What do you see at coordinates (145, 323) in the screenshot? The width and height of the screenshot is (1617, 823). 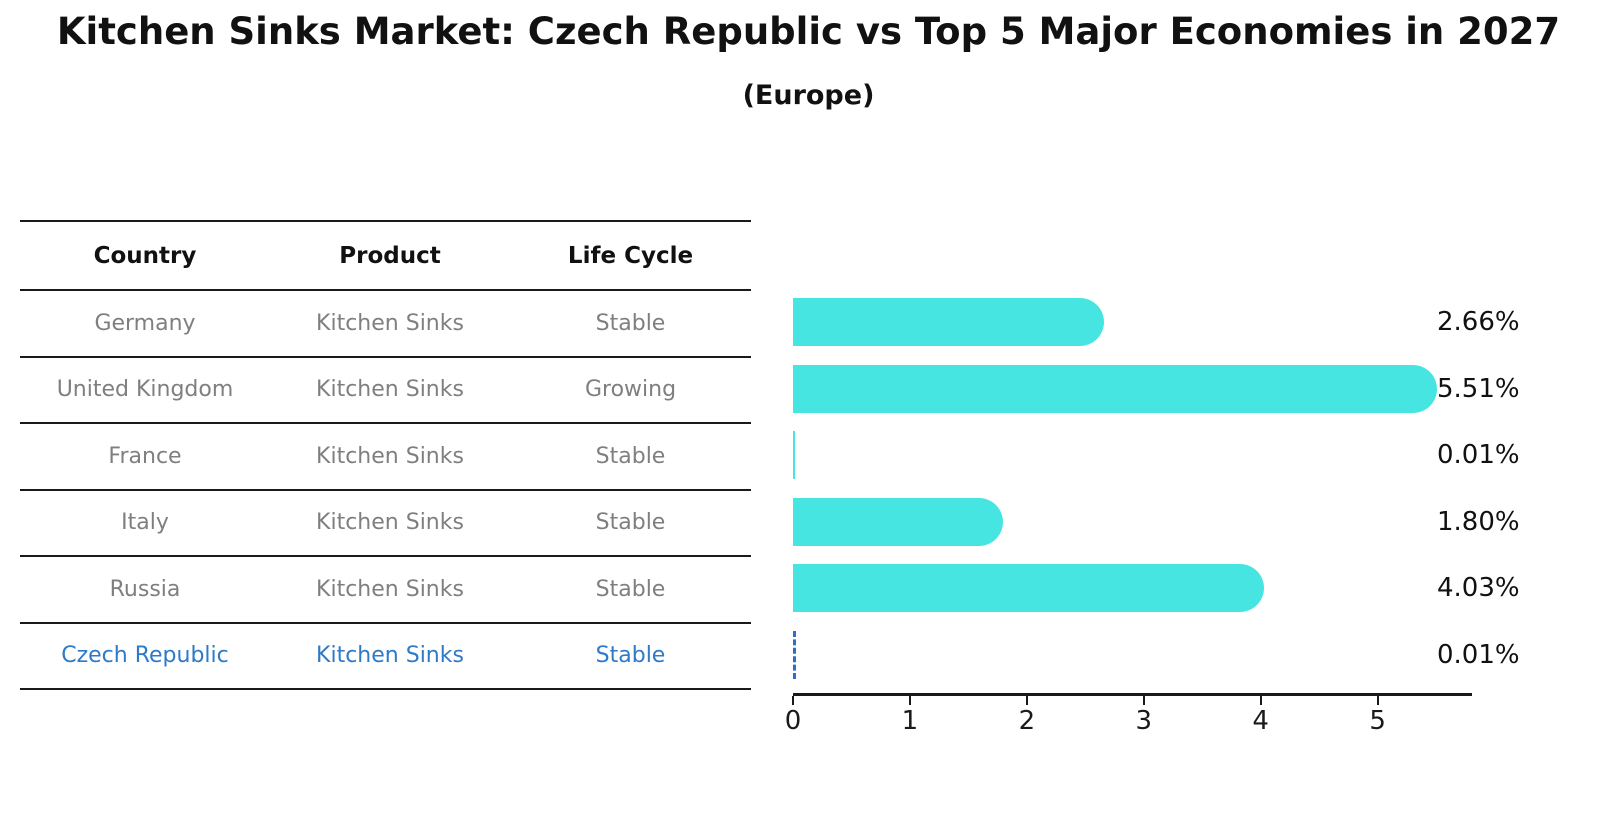 I see `table-cell-country: Germany` at bounding box center [145, 323].